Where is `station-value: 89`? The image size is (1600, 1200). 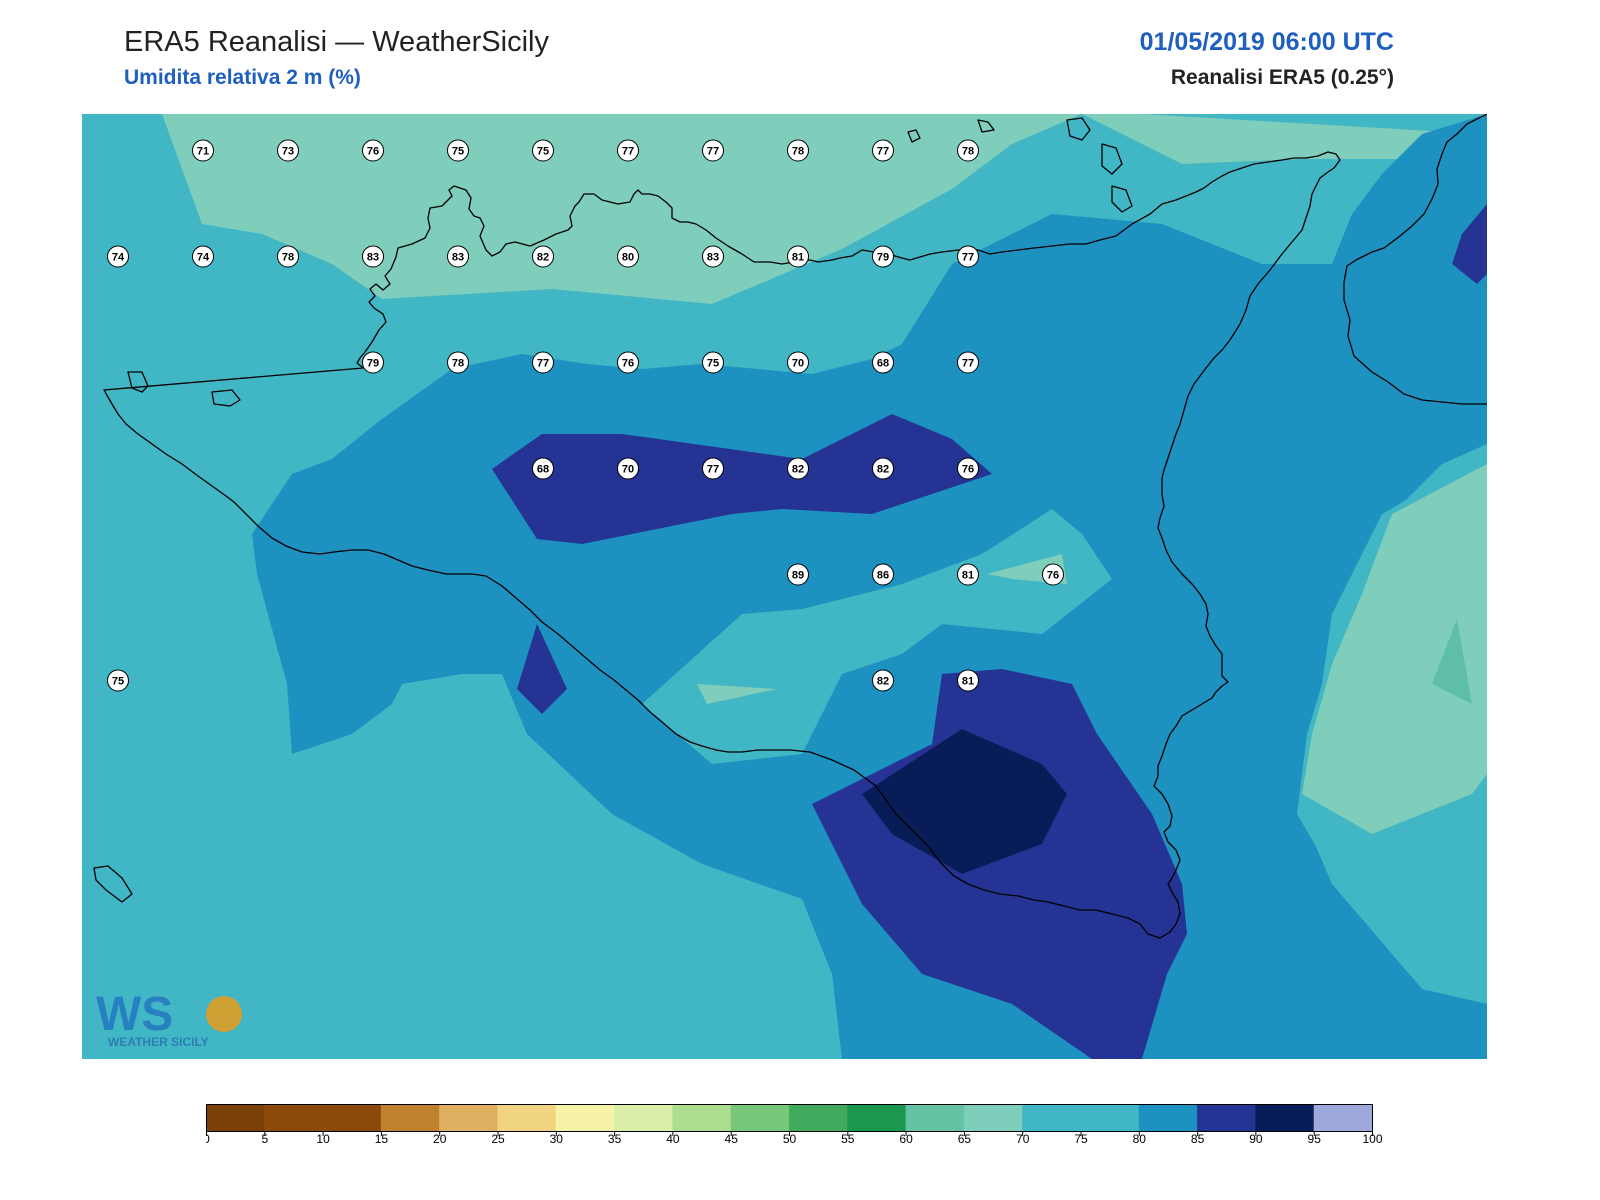
station-value: 89 is located at coordinates (798, 576).